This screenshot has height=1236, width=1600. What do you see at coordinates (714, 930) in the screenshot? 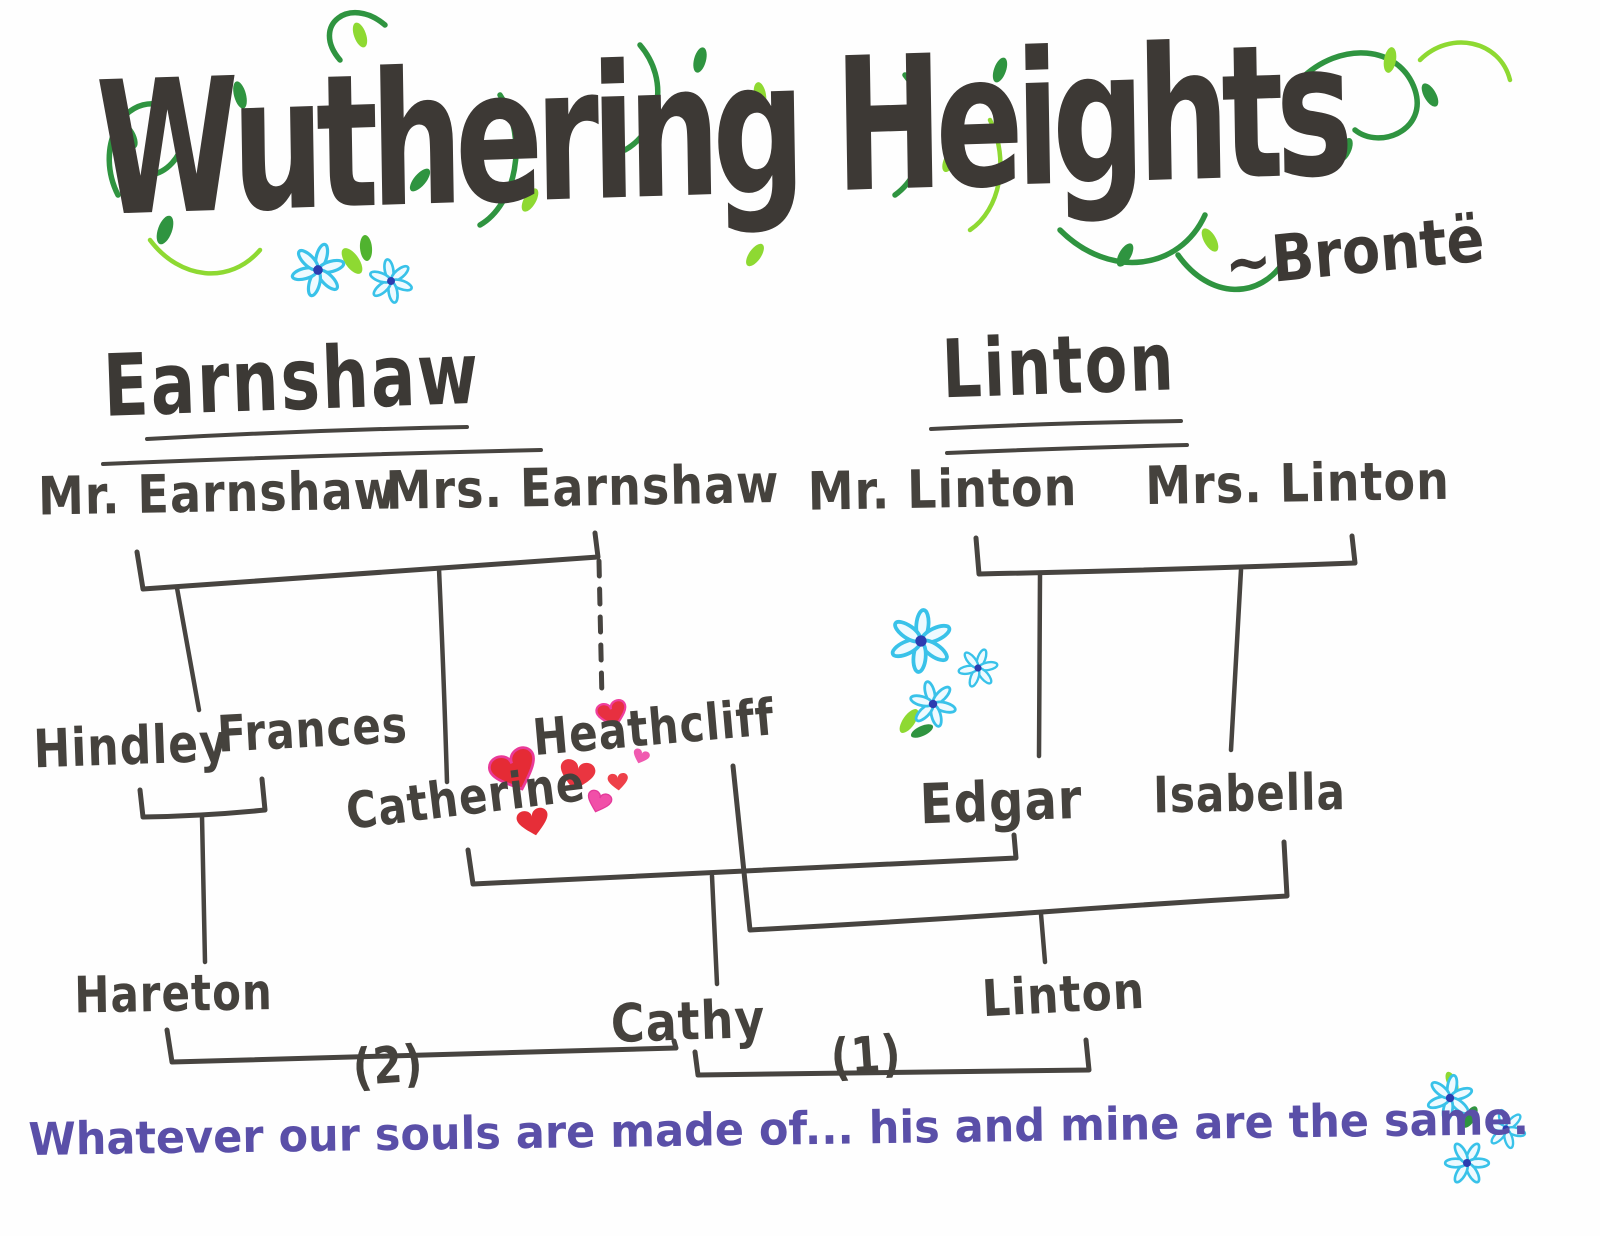
I see `cathy-drop-line` at bounding box center [714, 930].